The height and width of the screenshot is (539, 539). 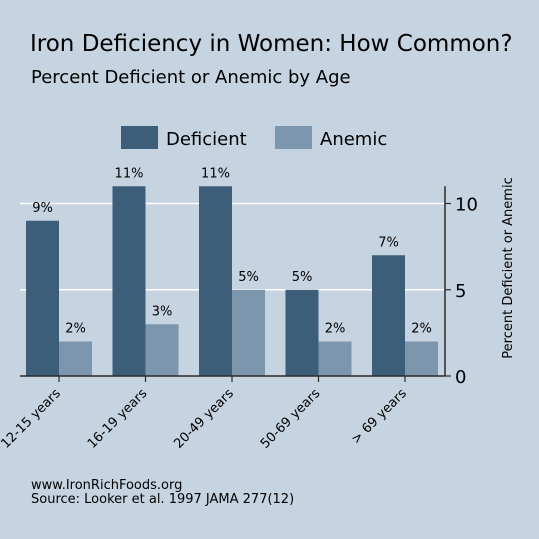 What do you see at coordinates (271, 44) in the screenshot?
I see `chart-title: Iron Deficiency in Women: How Common?` at bounding box center [271, 44].